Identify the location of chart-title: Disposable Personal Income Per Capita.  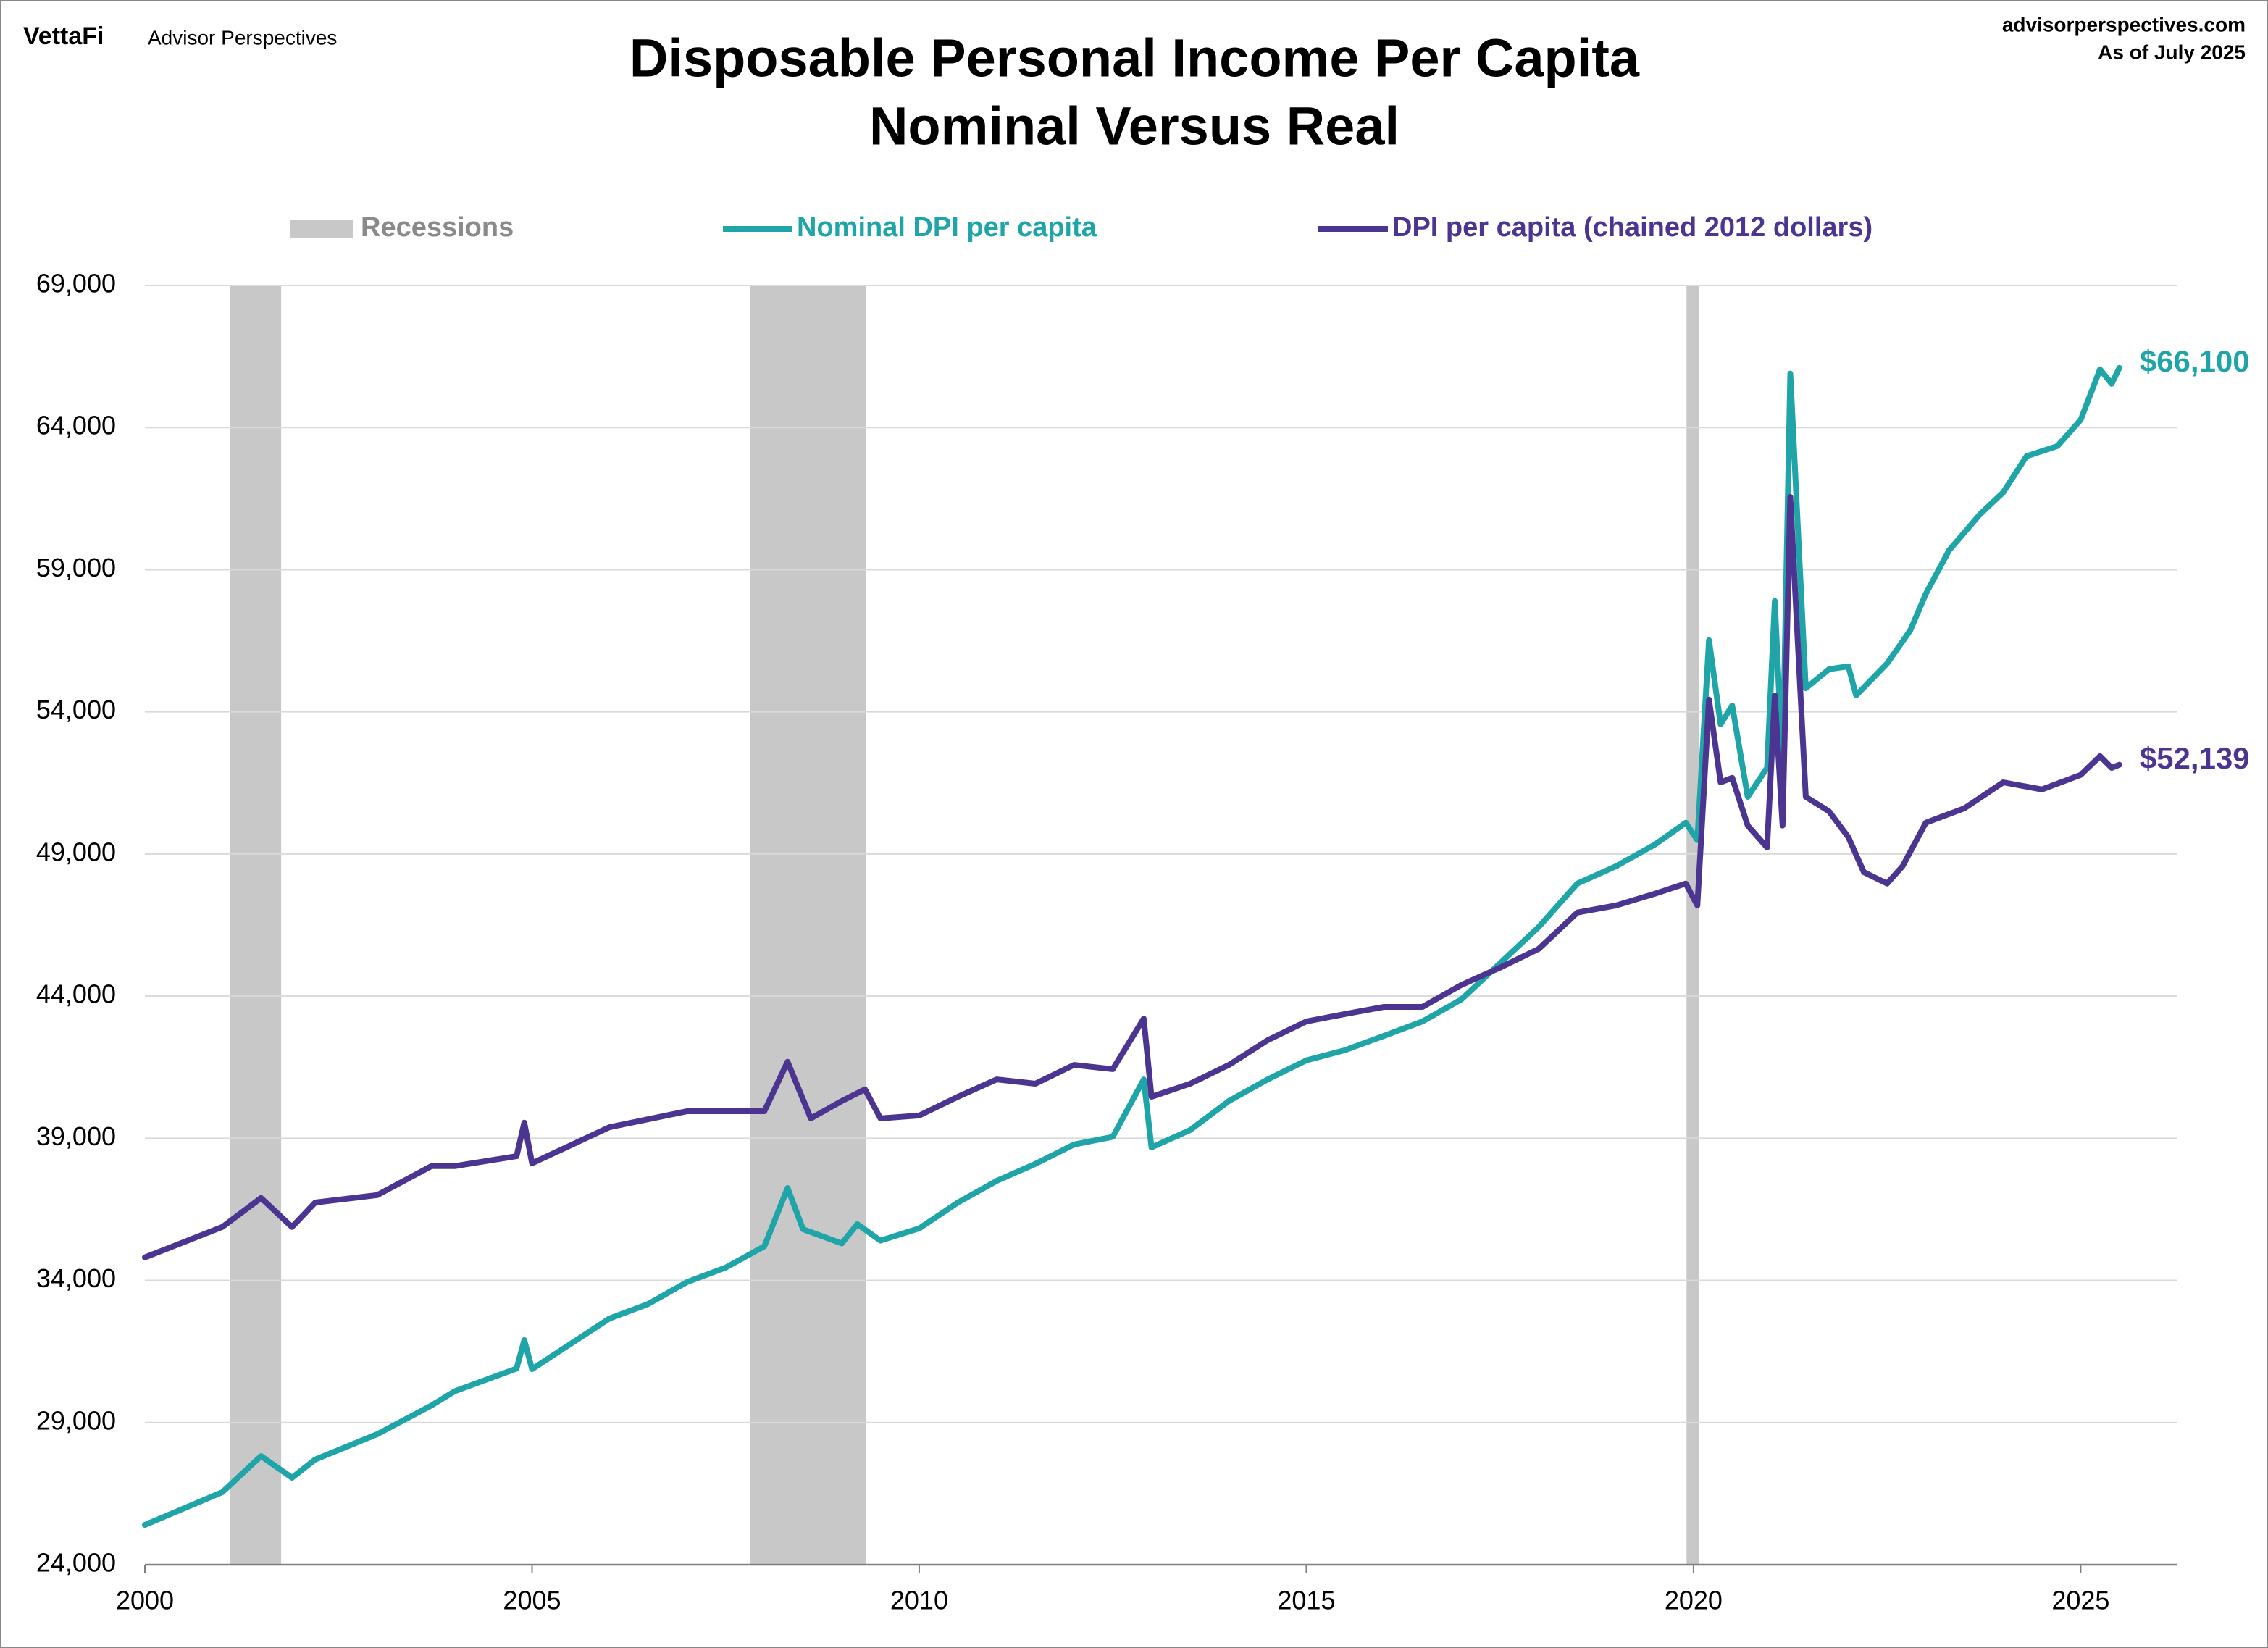
(1134, 58).